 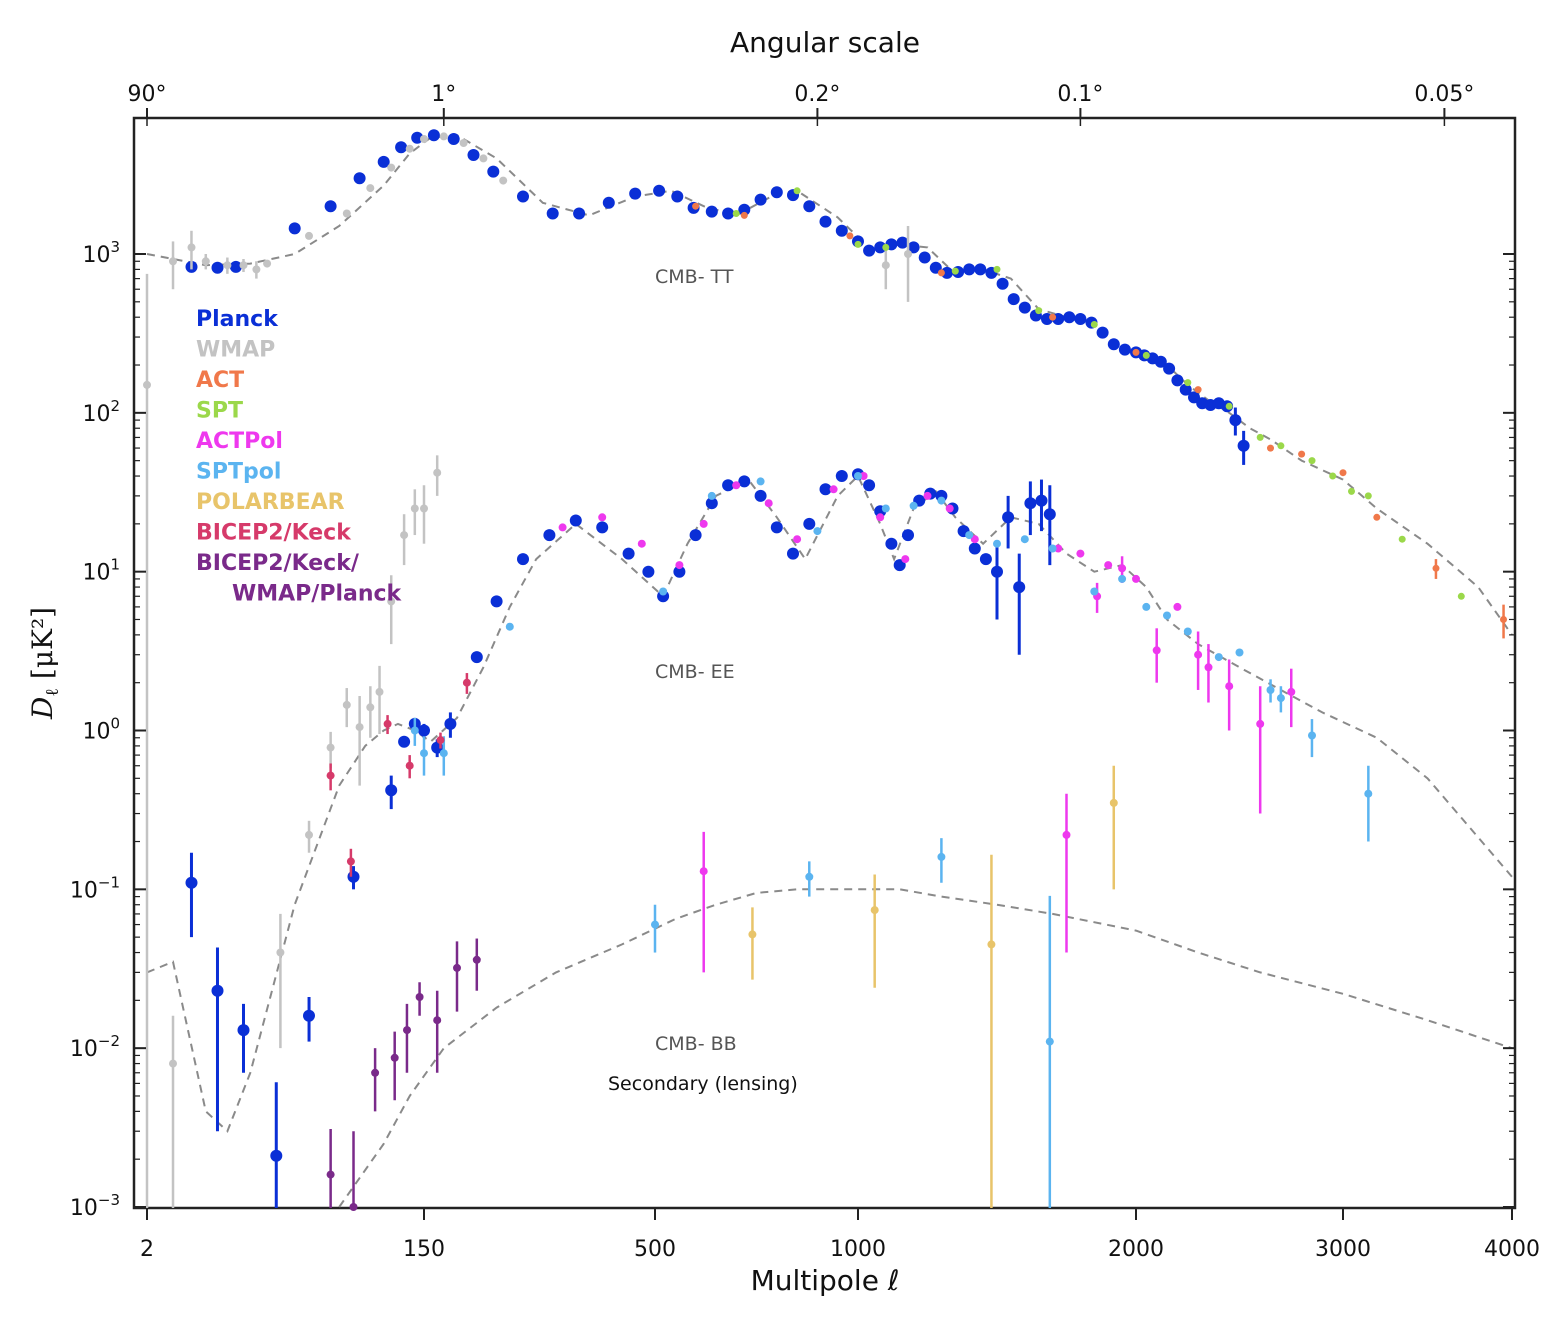 What do you see at coordinates (424, 1249) in the screenshot?
I see `x-tick-label: 150` at bounding box center [424, 1249].